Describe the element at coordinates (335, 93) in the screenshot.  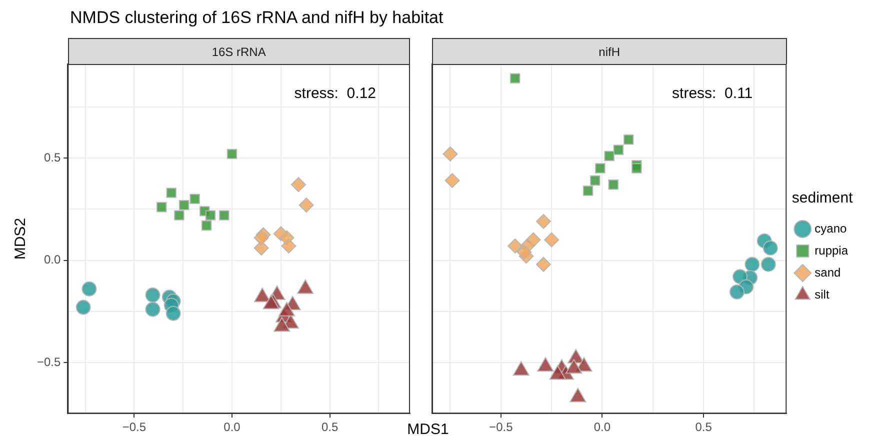
I see `annotation: stress: 0.12` at that location.